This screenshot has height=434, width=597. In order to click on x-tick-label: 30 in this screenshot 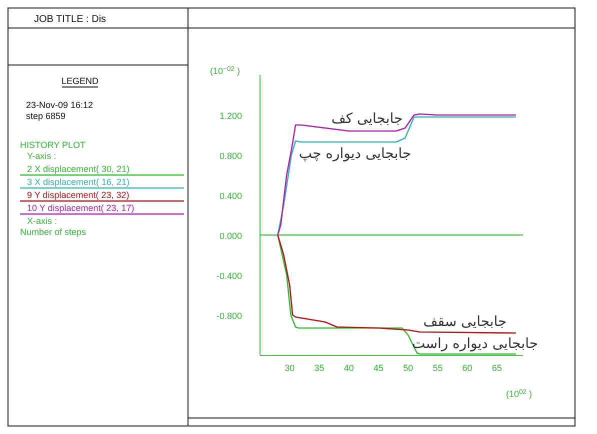, I will do `click(289, 368)`.